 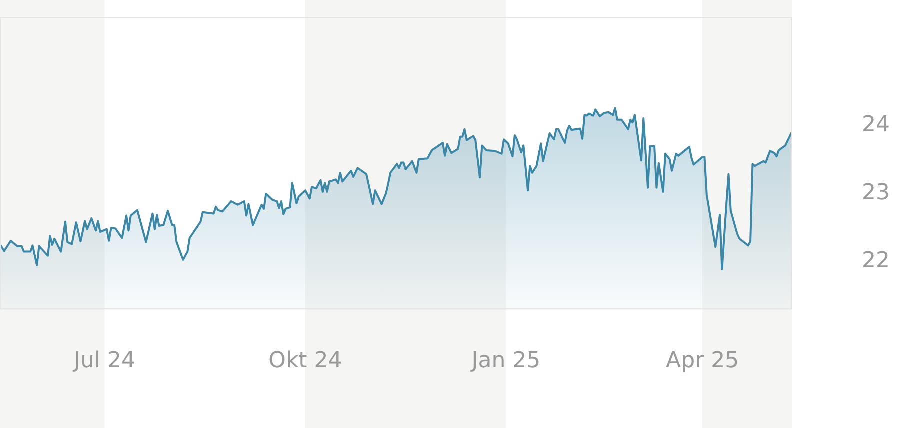 I want to click on y-tick-label: 23, so click(x=876, y=193).